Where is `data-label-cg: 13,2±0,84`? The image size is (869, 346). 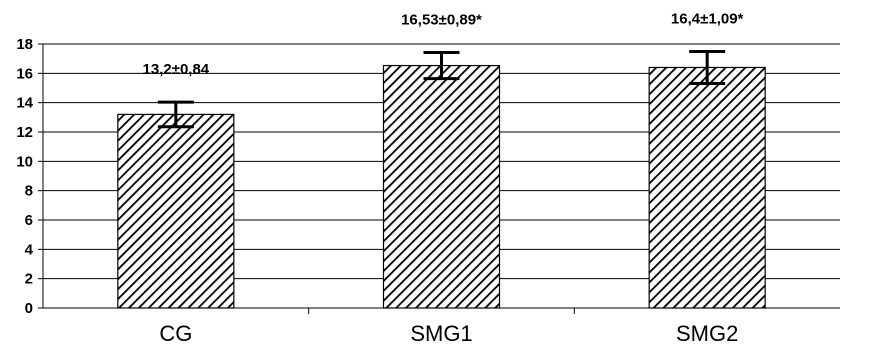 data-label-cg: 13,2±0,84 is located at coordinates (176, 69).